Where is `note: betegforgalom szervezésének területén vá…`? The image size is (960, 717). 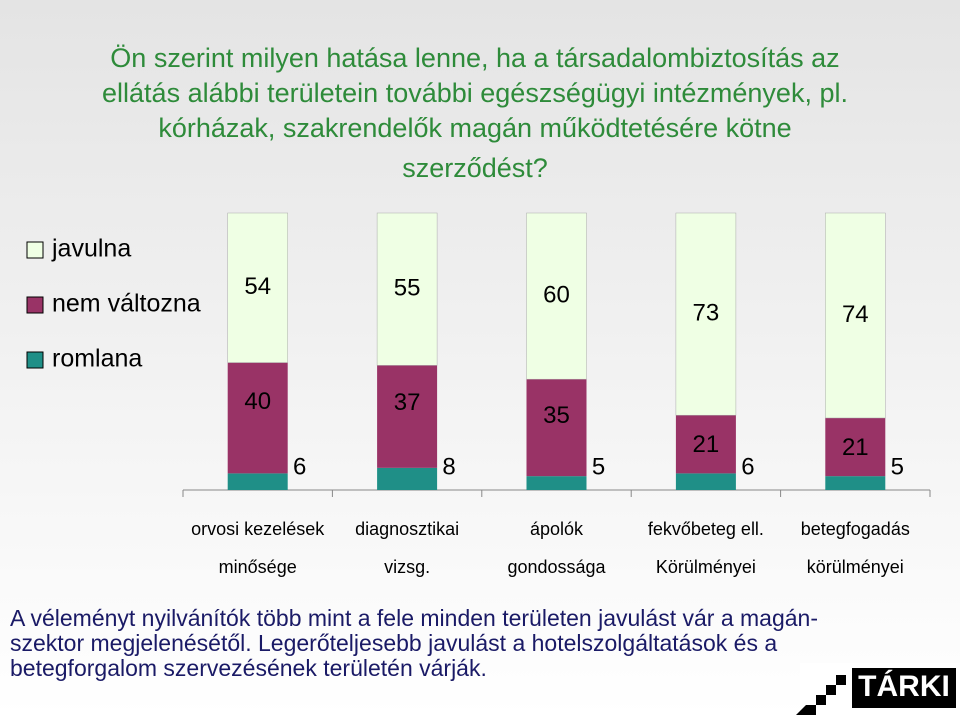
note: betegforgalom szervezésének területén vá… is located at coordinates (248, 668).